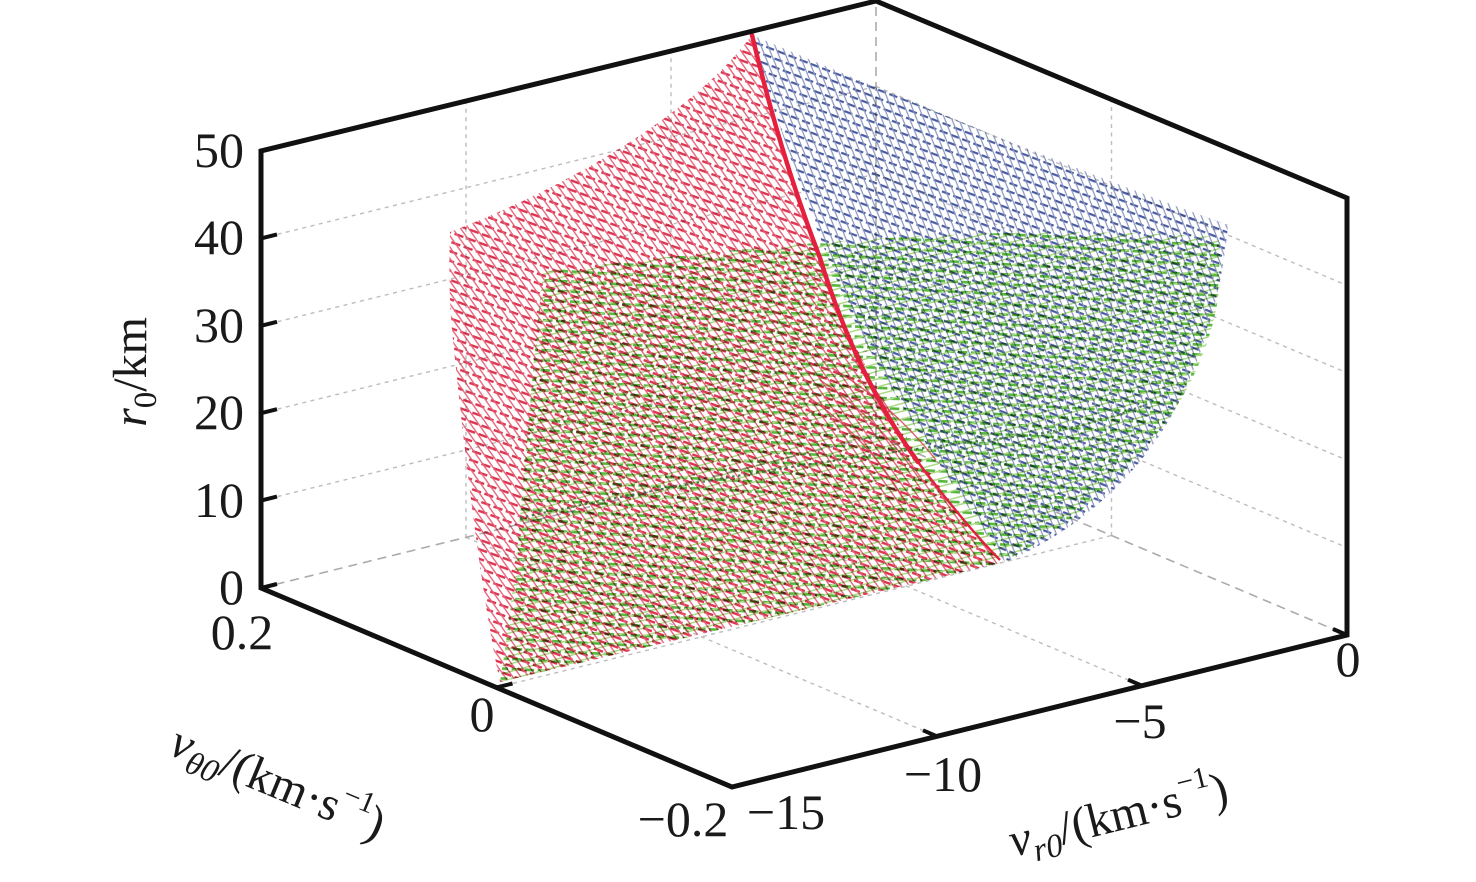  I want to click on z-axis-label-sub: 0, so click(146, 400).